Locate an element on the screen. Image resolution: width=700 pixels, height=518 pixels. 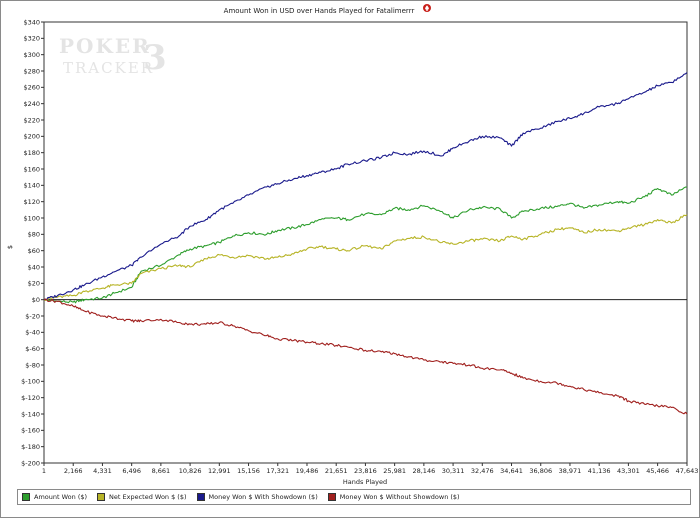
x-tick-label: 12,991 is located at coordinates (219, 471).